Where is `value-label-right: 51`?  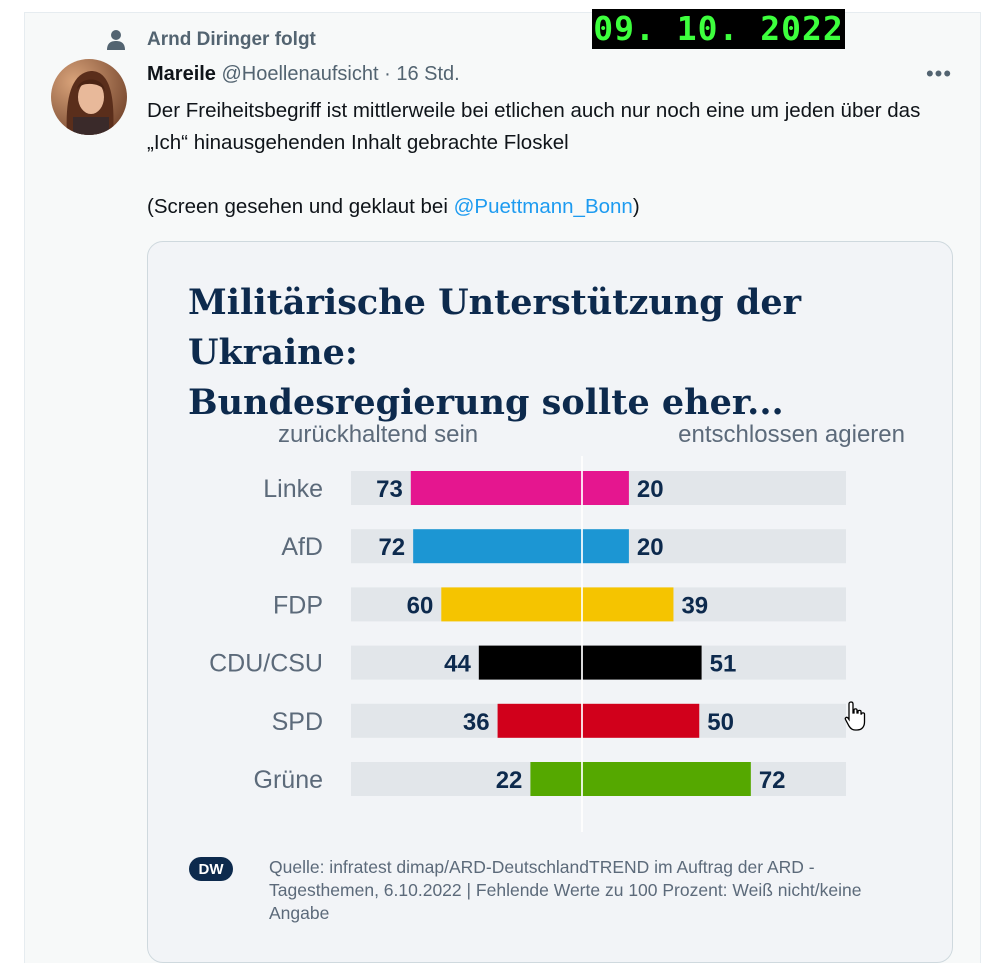
value-label-right: 51 is located at coordinates (723, 664).